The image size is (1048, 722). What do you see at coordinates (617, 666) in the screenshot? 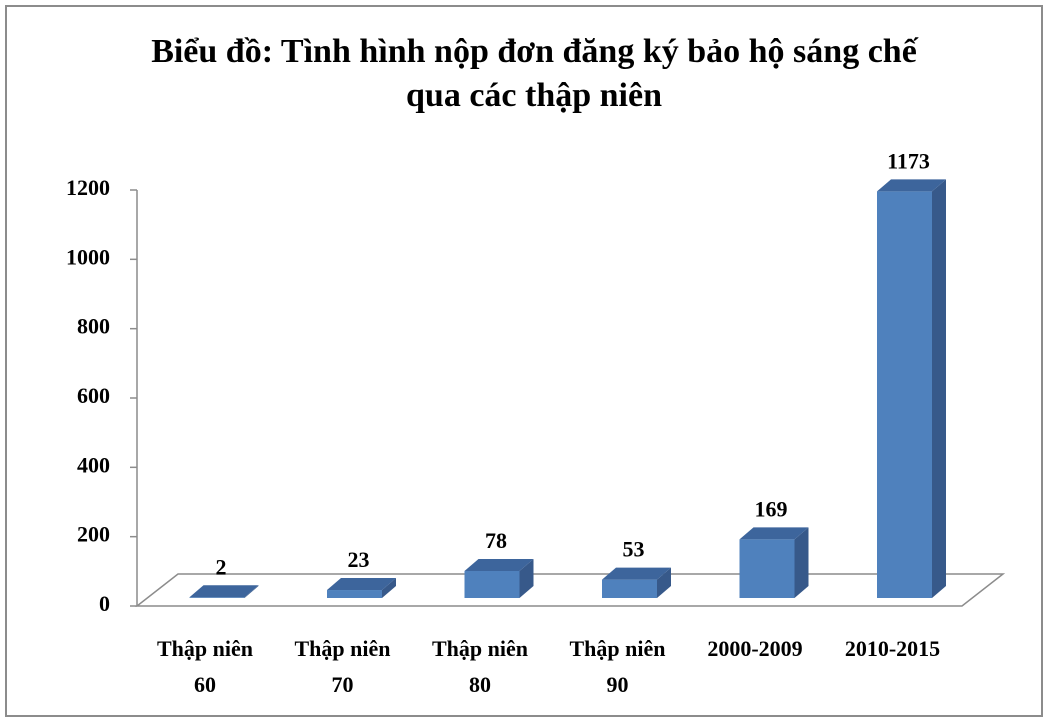
I see `x-tick-label: Thập niên 90` at bounding box center [617, 666].